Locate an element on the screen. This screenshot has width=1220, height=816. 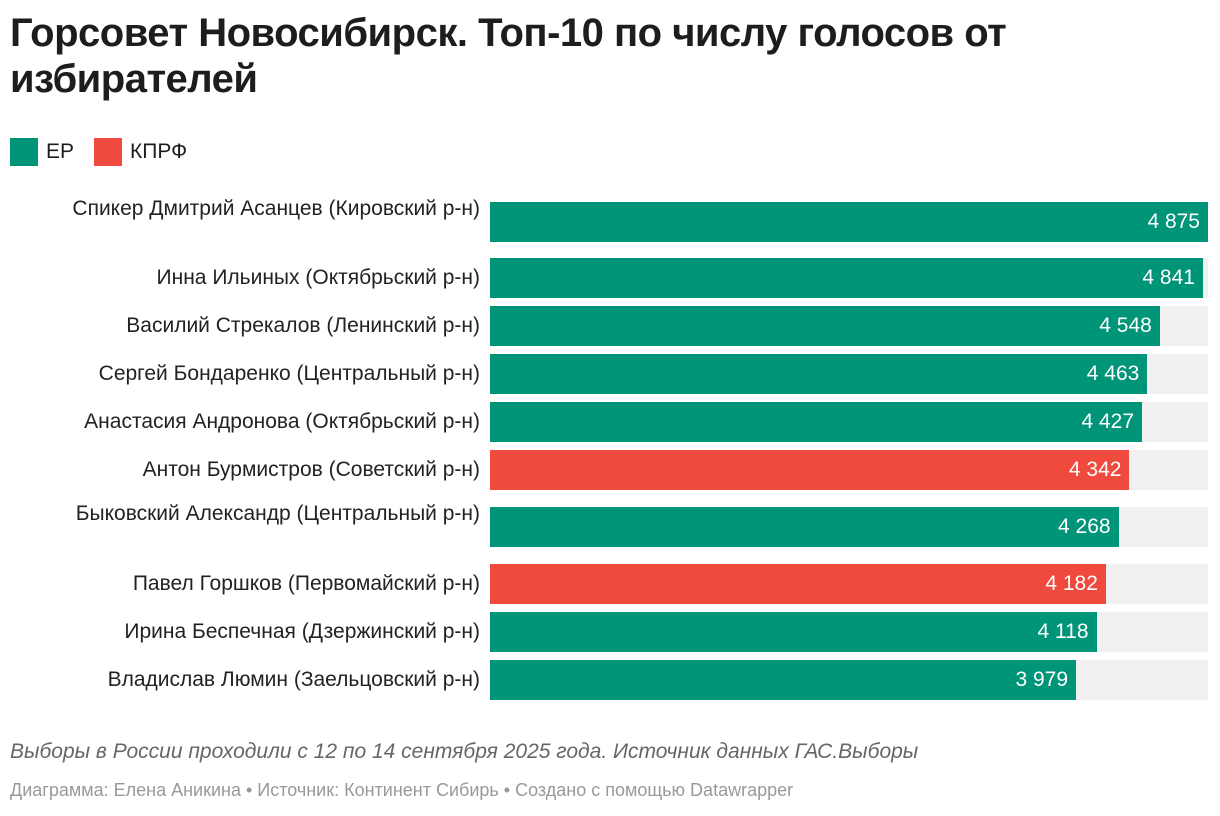
bar-track: 4 548 is located at coordinates (849, 326).